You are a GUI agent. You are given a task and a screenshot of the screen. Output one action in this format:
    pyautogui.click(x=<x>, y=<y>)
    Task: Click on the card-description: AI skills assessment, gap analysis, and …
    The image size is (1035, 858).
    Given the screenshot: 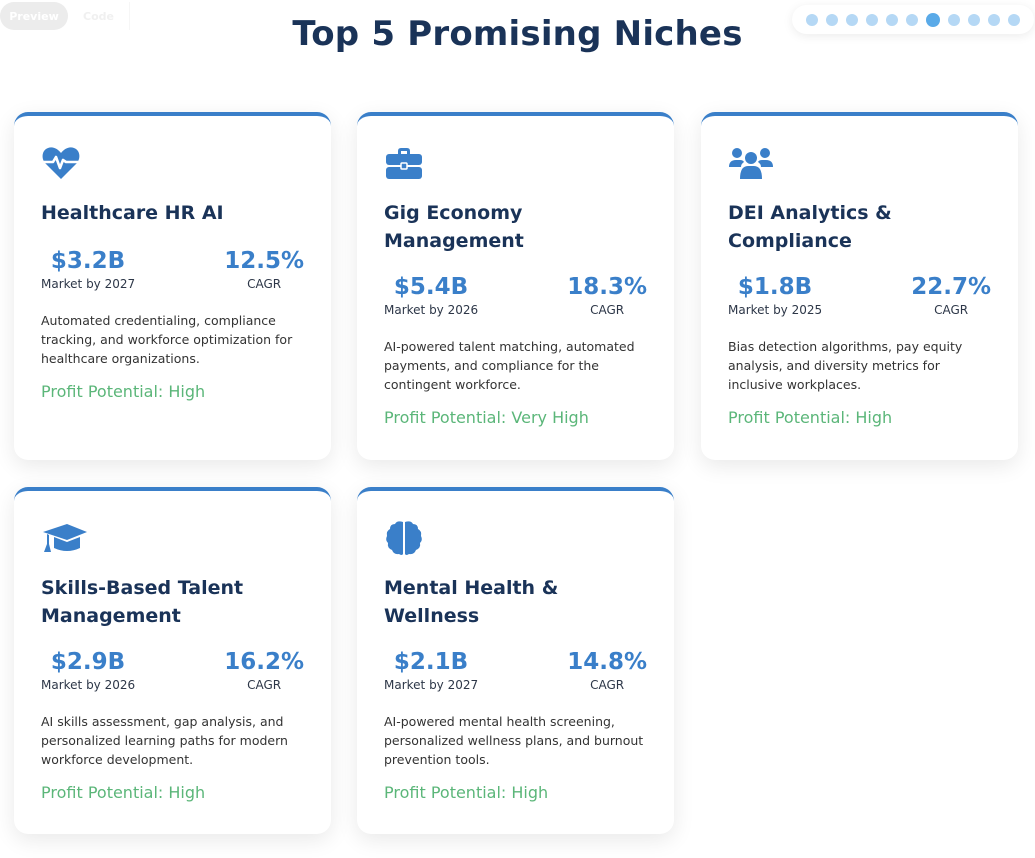 What is the action you would take?
    pyautogui.click(x=164, y=740)
    